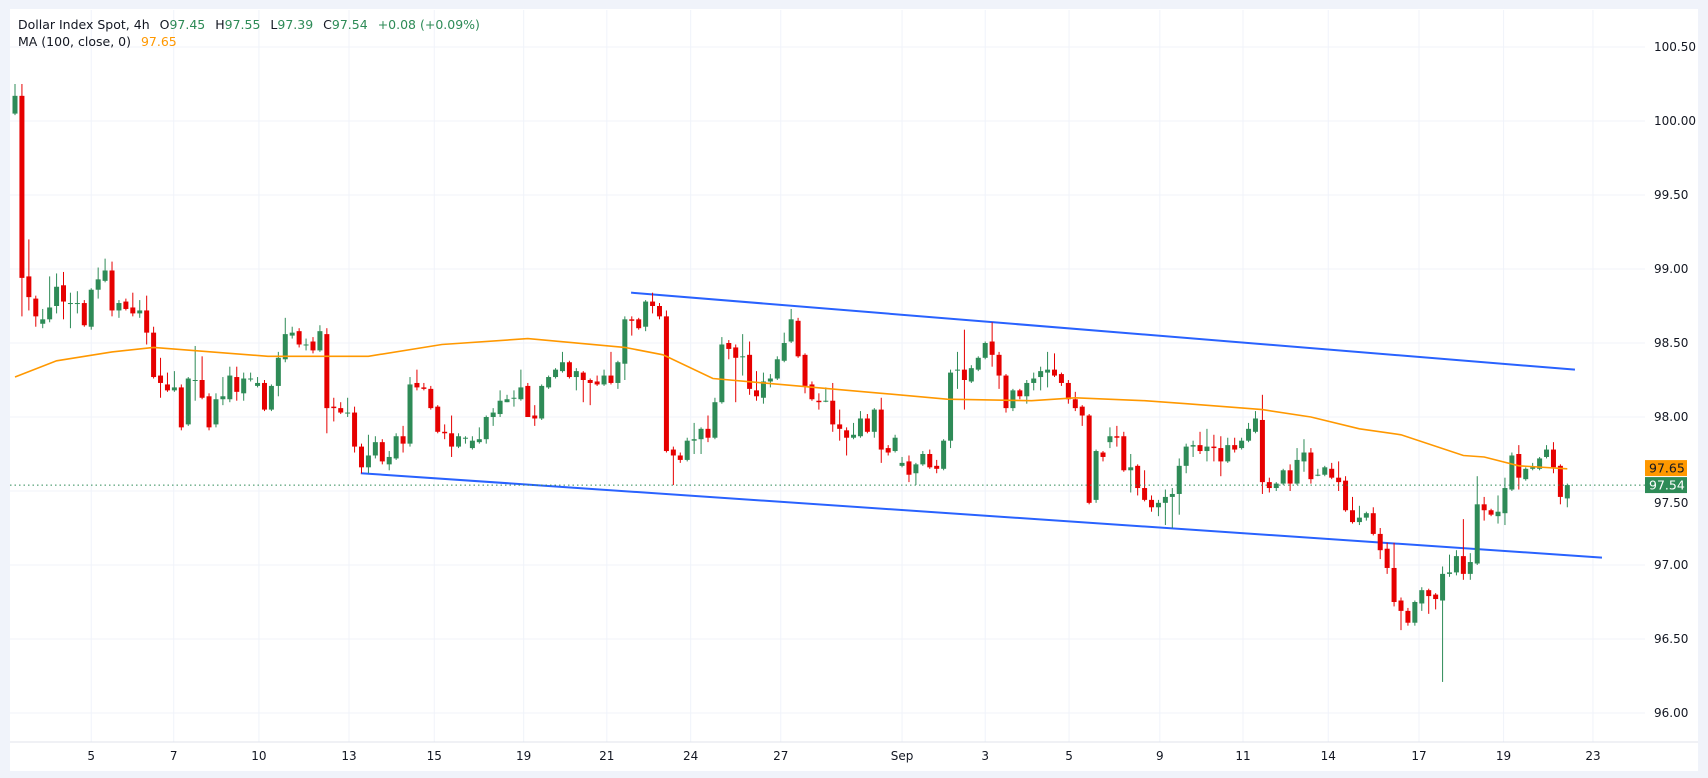  What do you see at coordinates (158, 41) in the screenshot?
I see `ma-value: 97.65` at bounding box center [158, 41].